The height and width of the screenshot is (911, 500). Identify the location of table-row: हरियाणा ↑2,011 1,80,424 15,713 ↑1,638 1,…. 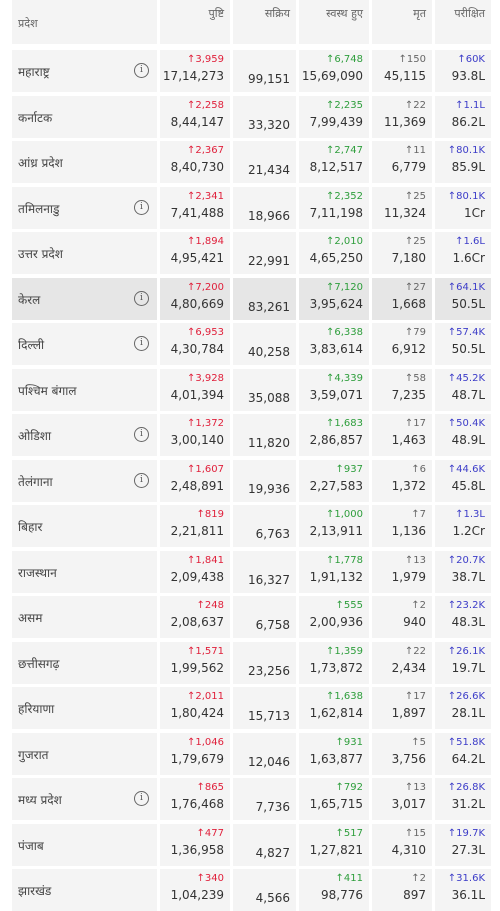
(250, 708).